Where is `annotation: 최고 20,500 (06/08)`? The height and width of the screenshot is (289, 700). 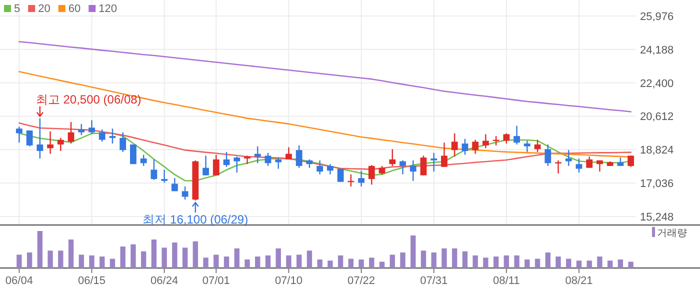 annotation: 최고 20,500 (06/08) is located at coordinates (89, 99).